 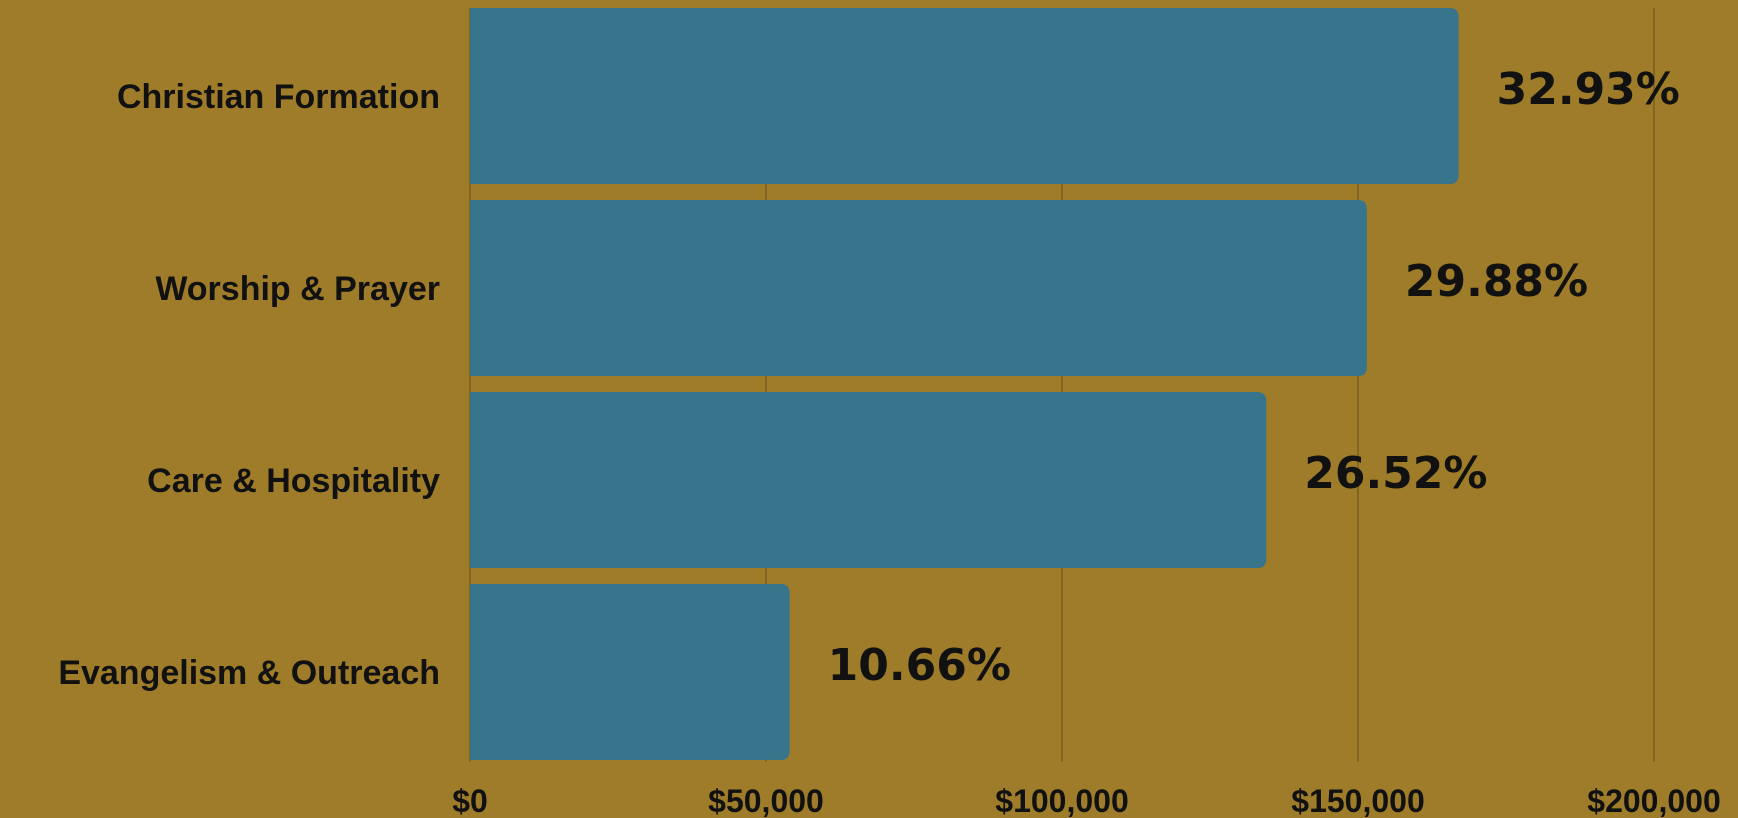 I want to click on x-tick-label: $150,000, so click(x=1357, y=800).